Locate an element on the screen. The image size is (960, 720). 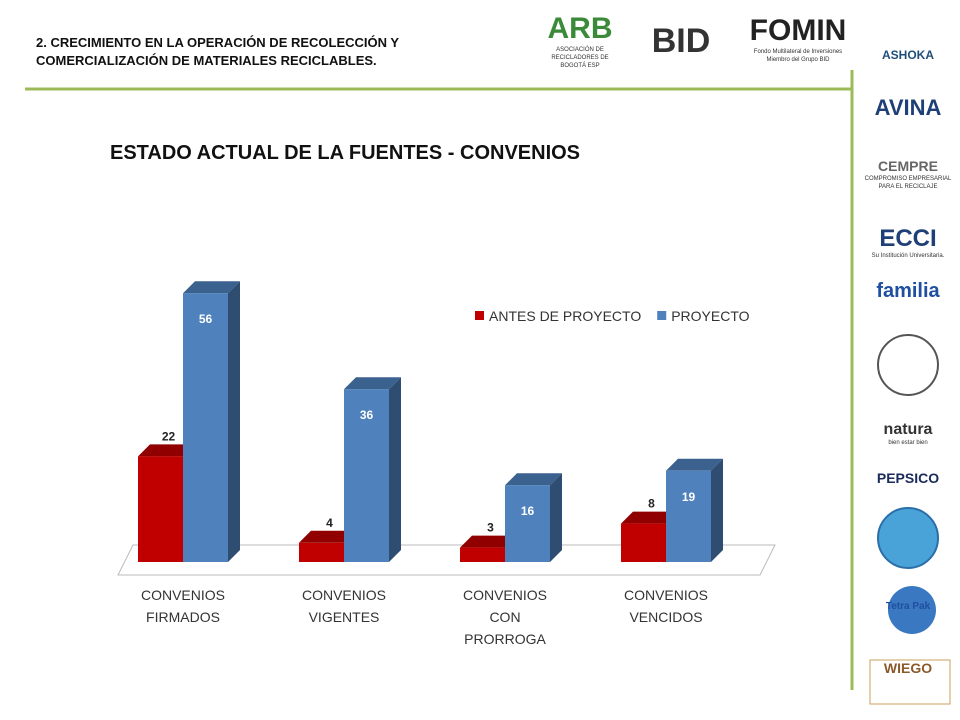
logo: PEPSICO is located at coordinates (908, 478).